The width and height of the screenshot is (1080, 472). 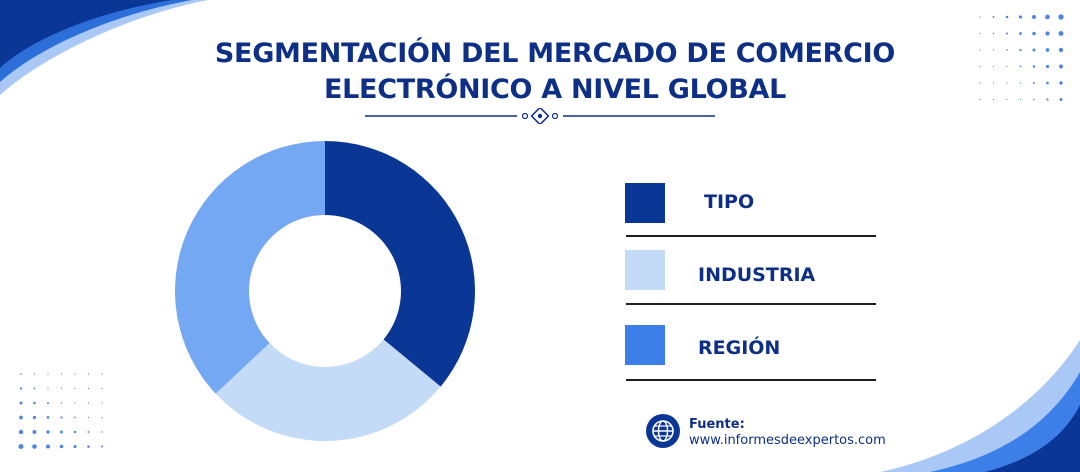 I want to click on legend-label-industria: INDUSTRIA, so click(x=757, y=275).